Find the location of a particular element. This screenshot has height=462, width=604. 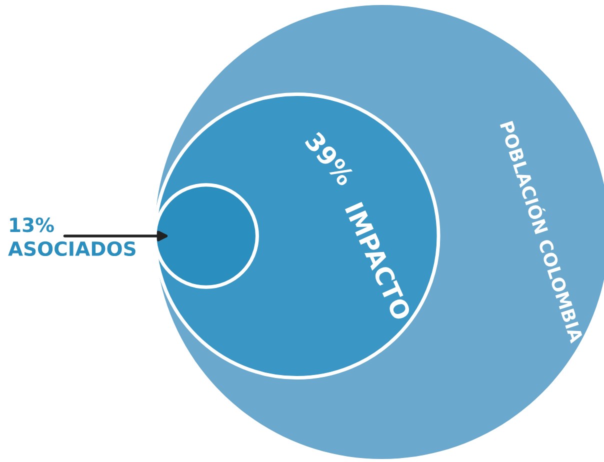

category-label: ASOCIADOS is located at coordinates (72, 248).